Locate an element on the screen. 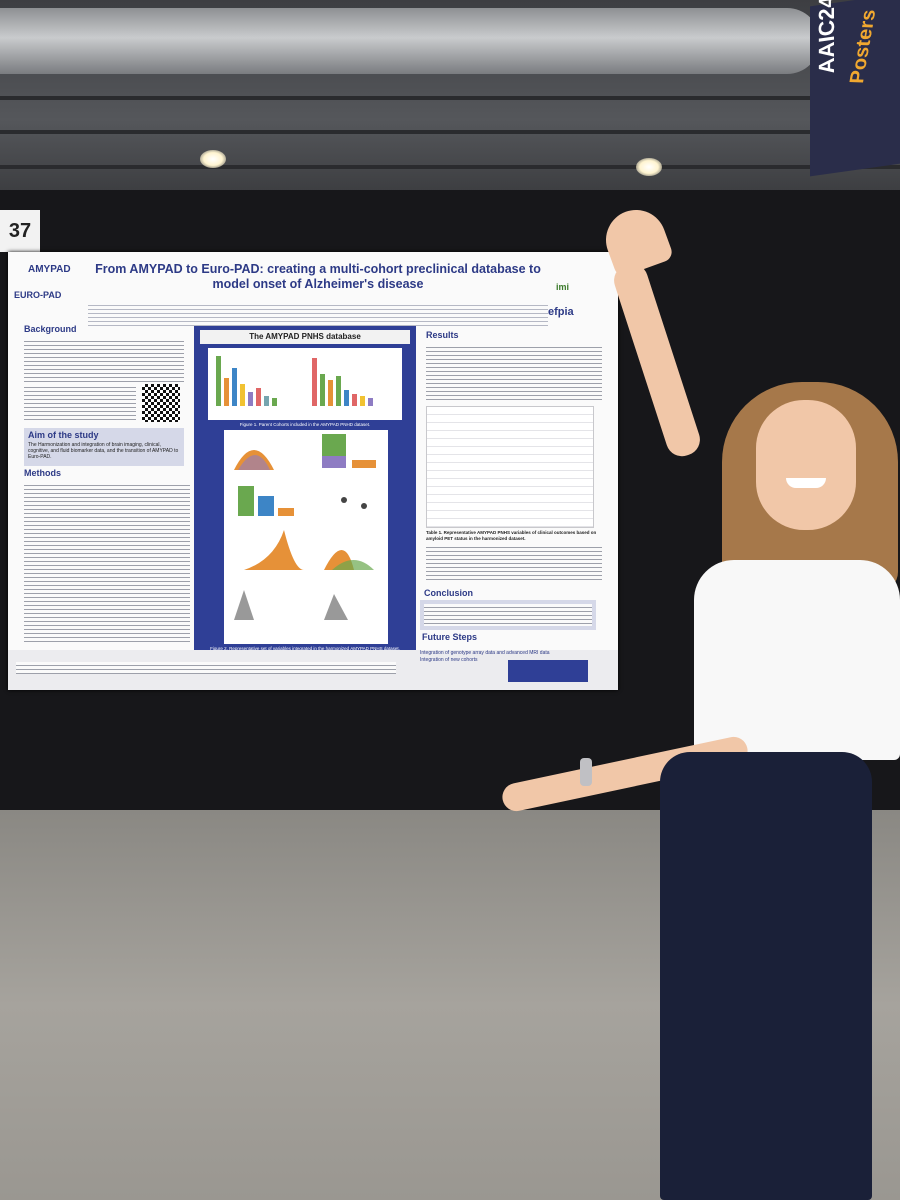 The width and height of the screenshot is (900, 1200). figure-2-panels is located at coordinates (306, 537).